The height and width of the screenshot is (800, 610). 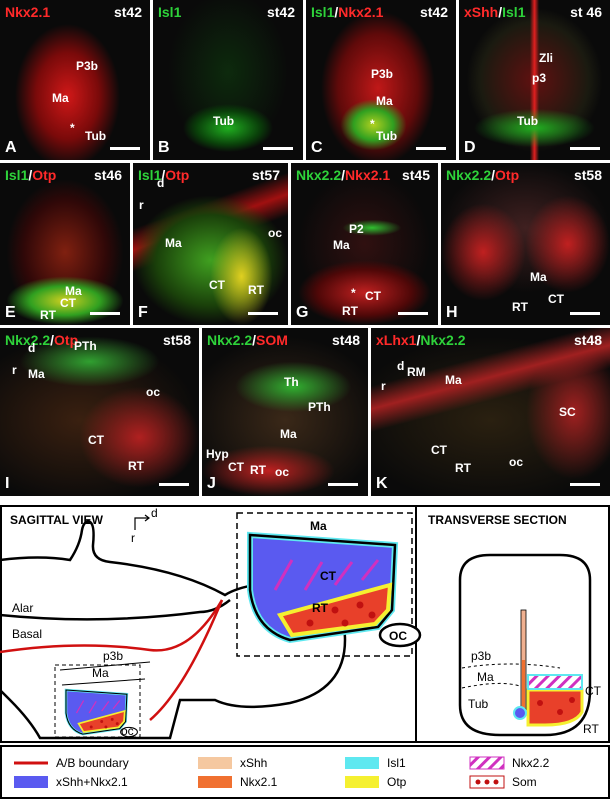 What do you see at coordinates (396, 340) in the screenshot?
I see `marker-name: xLhx1` at bounding box center [396, 340].